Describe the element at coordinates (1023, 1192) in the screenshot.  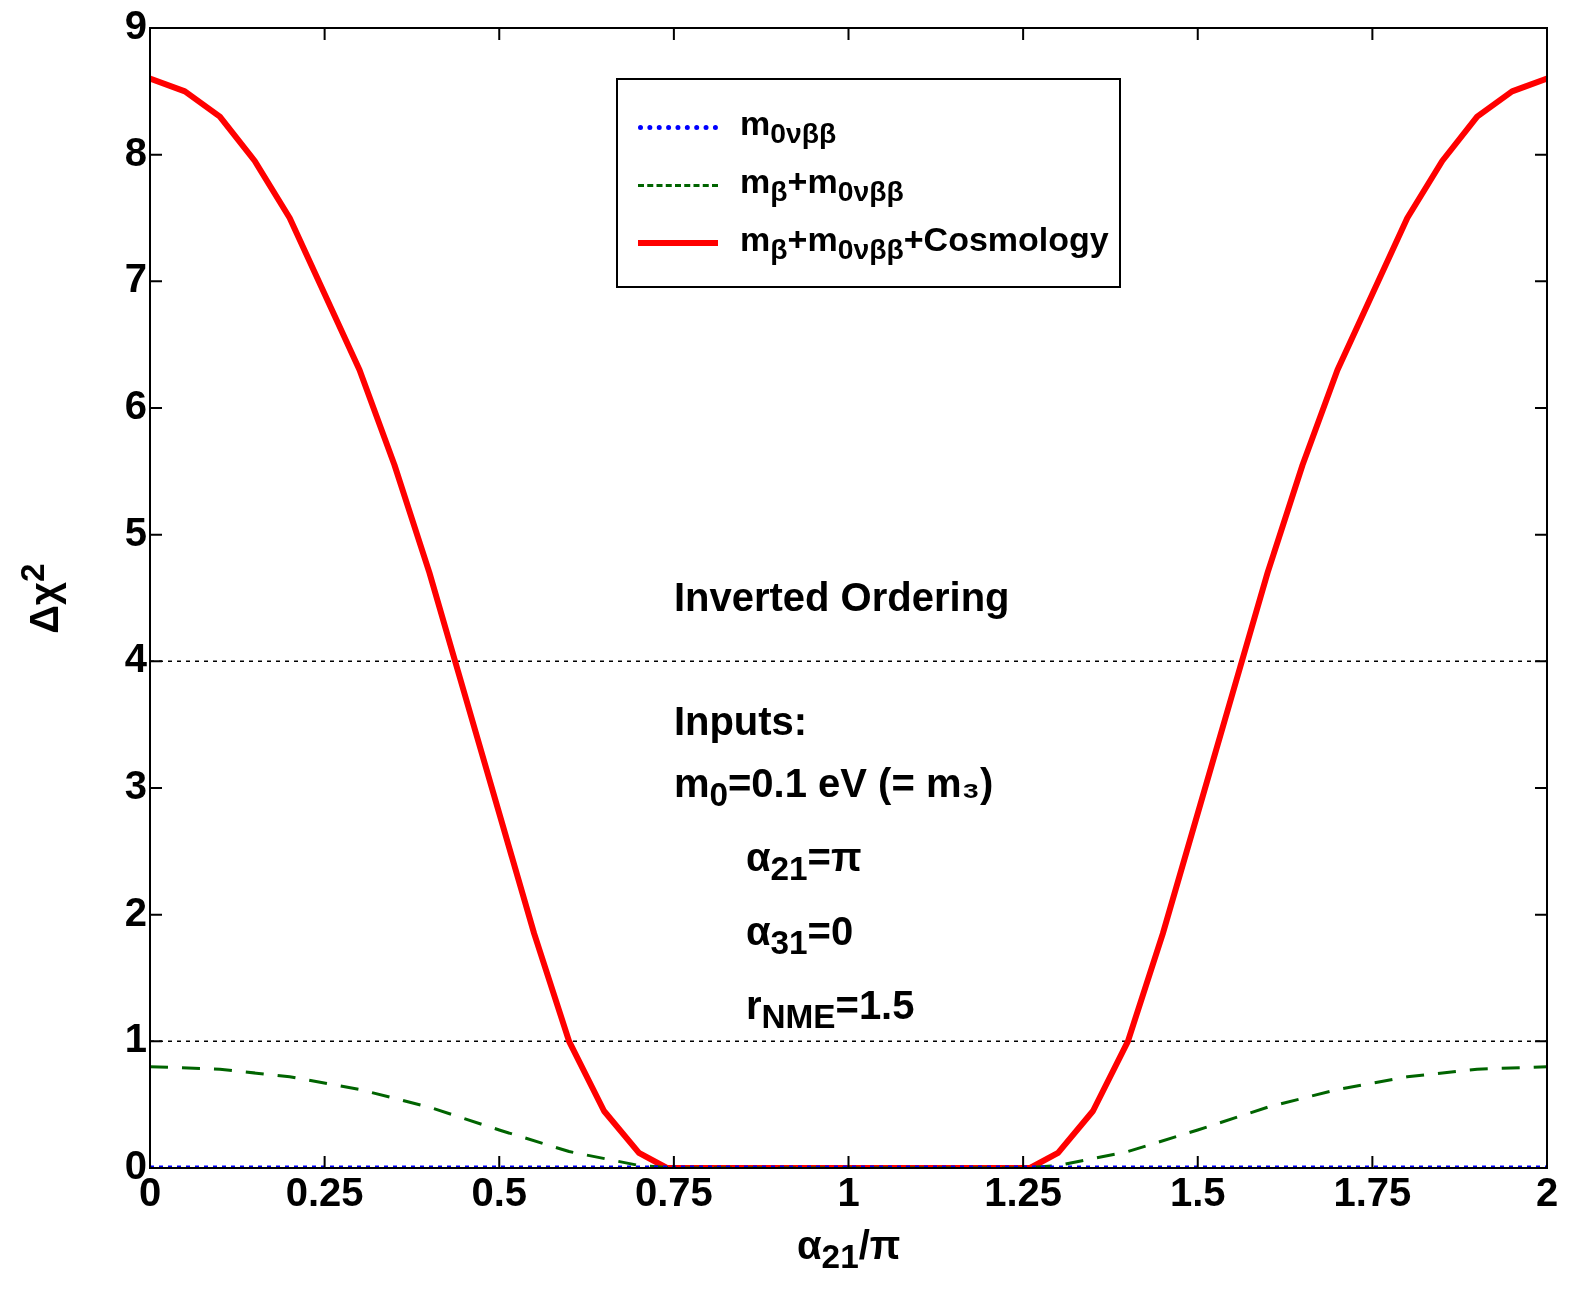
I see `x-tick-label: 1.25` at that location.